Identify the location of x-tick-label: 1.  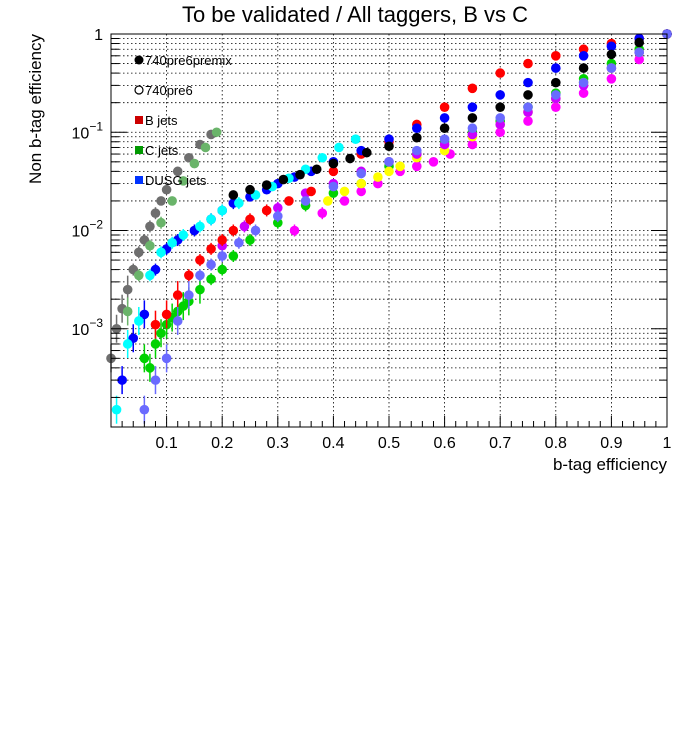
(667, 443).